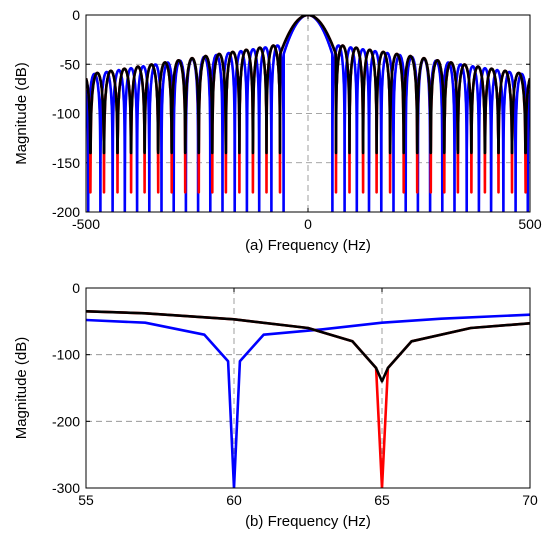 The height and width of the screenshot is (541, 550). What do you see at coordinates (308, 245) in the screenshot?
I see `x-axis-label: (a) Frequency (Hz)` at bounding box center [308, 245].